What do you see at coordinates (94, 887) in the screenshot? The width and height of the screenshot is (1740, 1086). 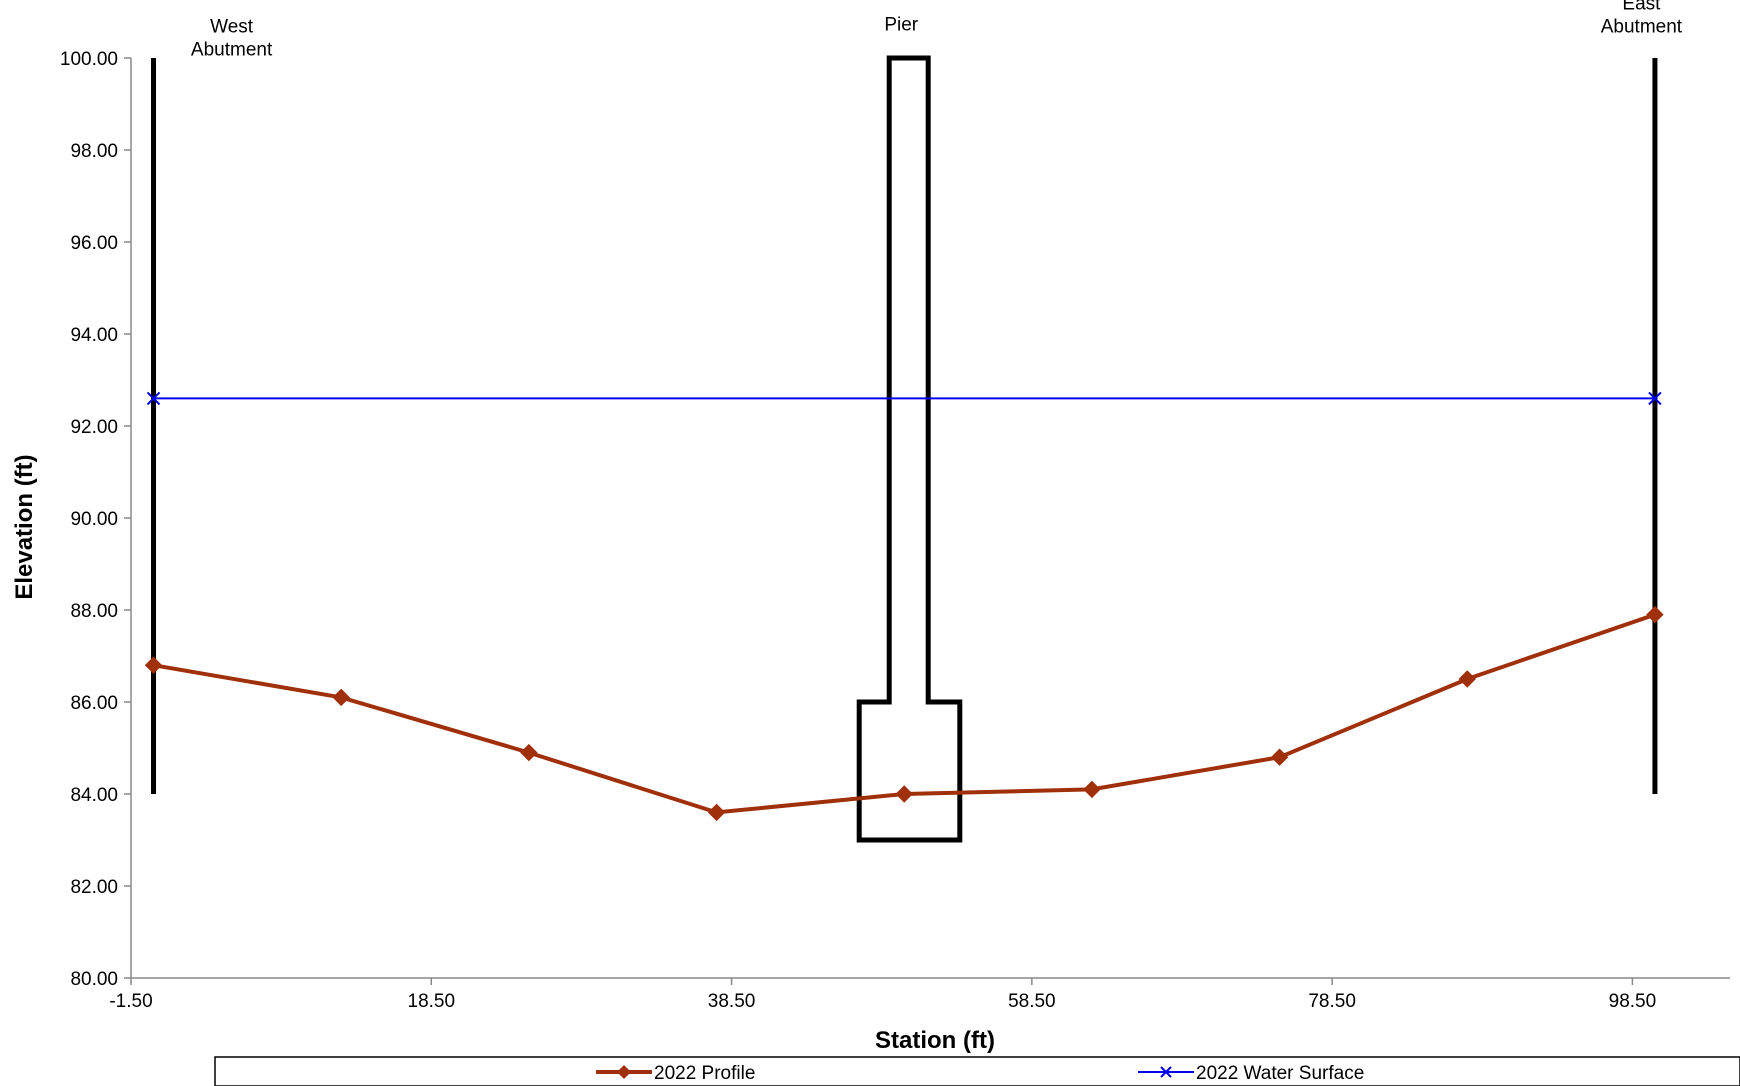 I see `y-tick-label: 82.00` at bounding box center [94, 887].